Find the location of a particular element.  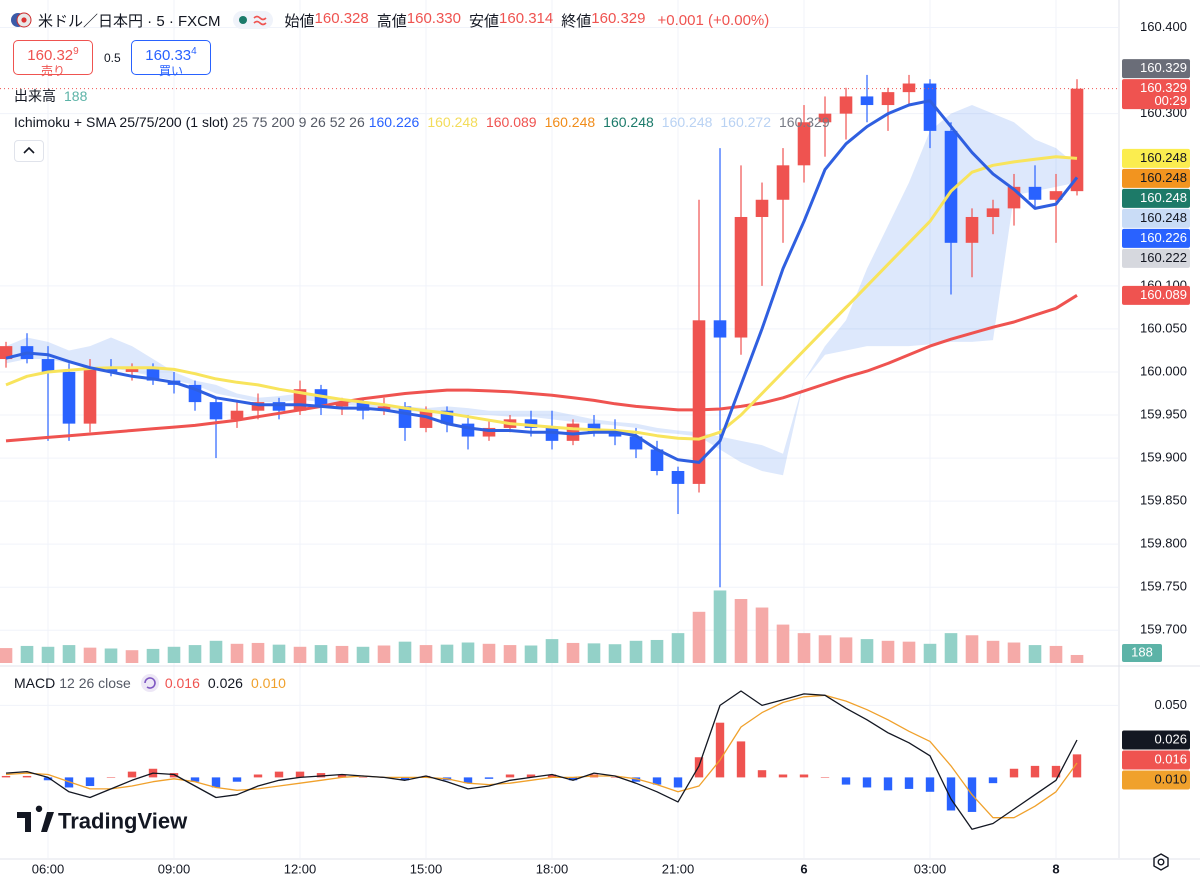

indicator-value: 160.248 is located at coordinates (687, 122).